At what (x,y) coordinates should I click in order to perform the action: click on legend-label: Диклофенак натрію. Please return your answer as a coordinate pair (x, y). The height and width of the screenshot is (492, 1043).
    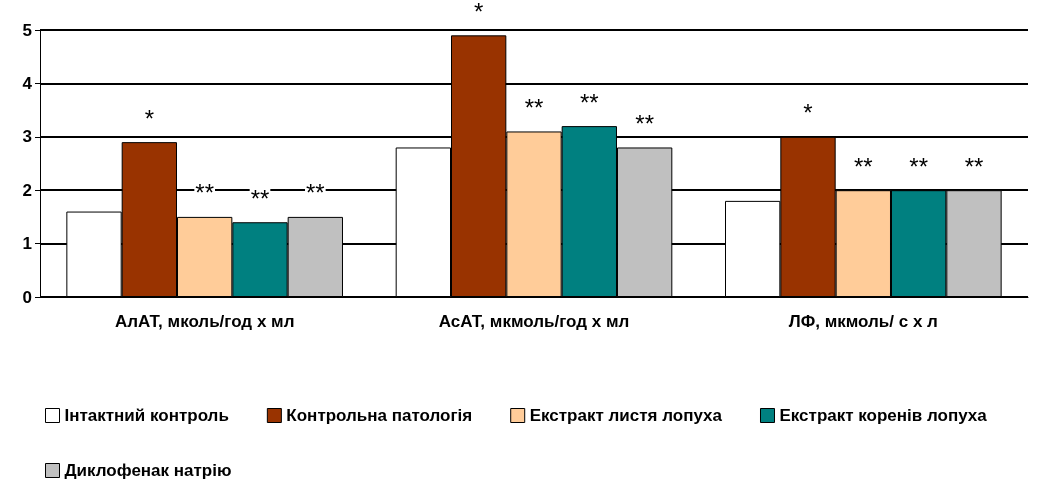
    Looking at the image, I should click on (148, 470).